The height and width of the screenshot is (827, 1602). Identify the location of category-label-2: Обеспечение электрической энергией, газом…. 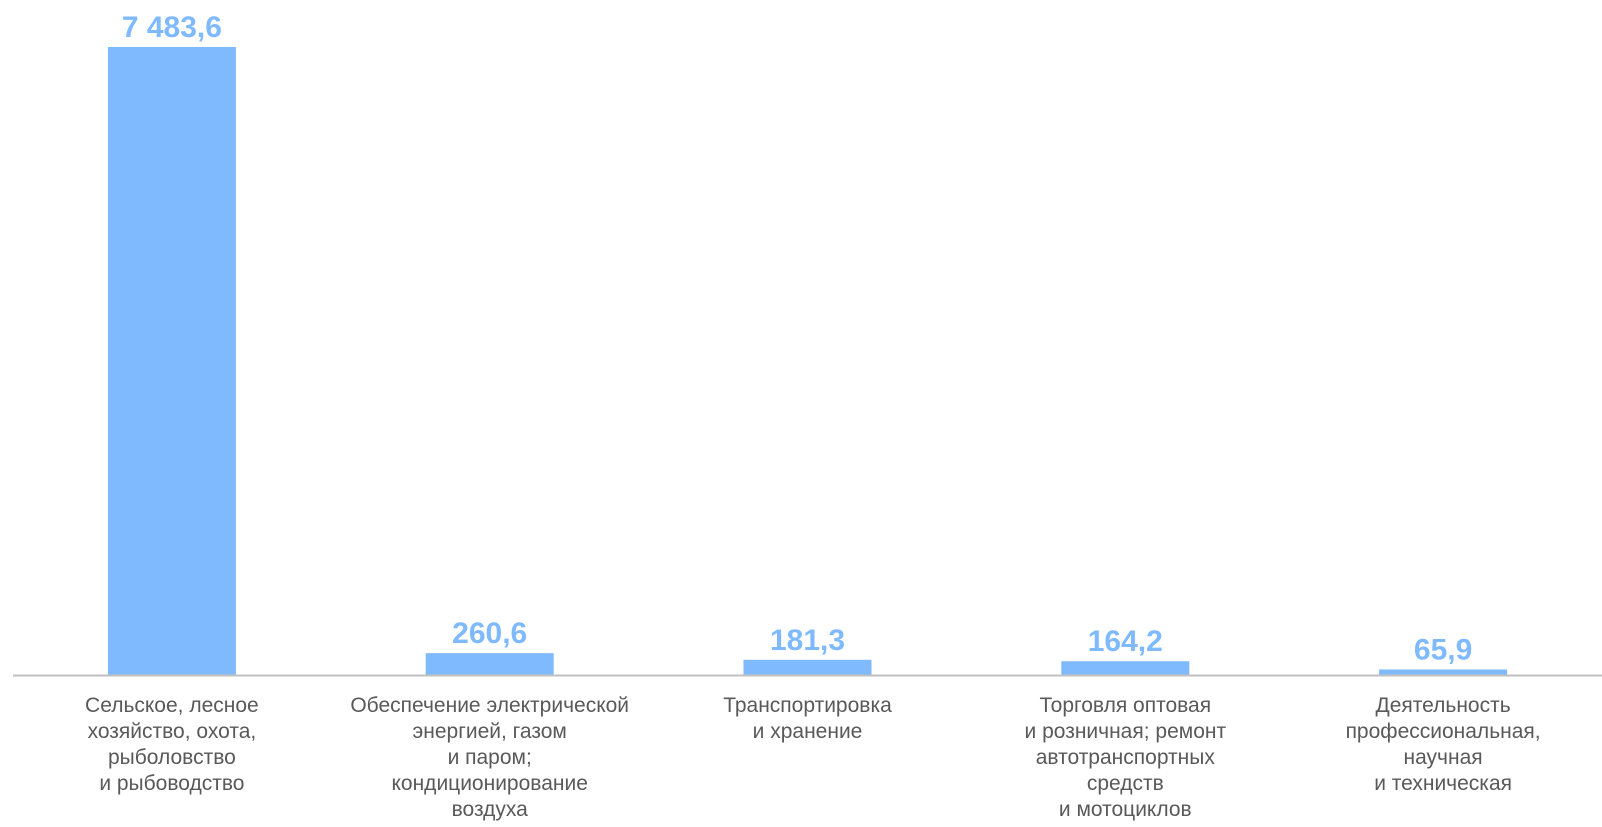
(489, 757).